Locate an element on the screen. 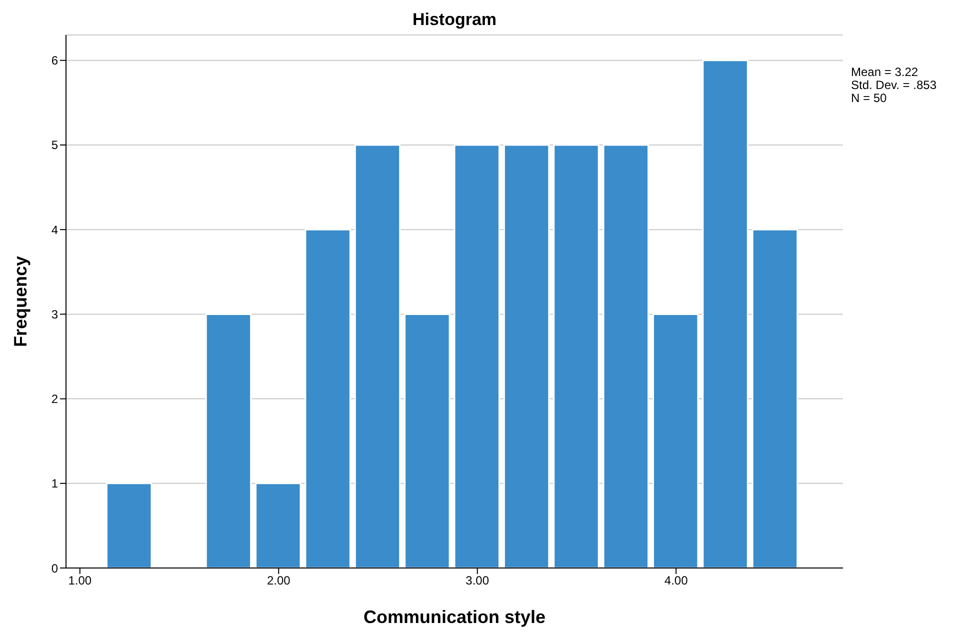 The height and width of the screenshot is (643, 961). text: N = 50 is located at coordinates (869, 98).